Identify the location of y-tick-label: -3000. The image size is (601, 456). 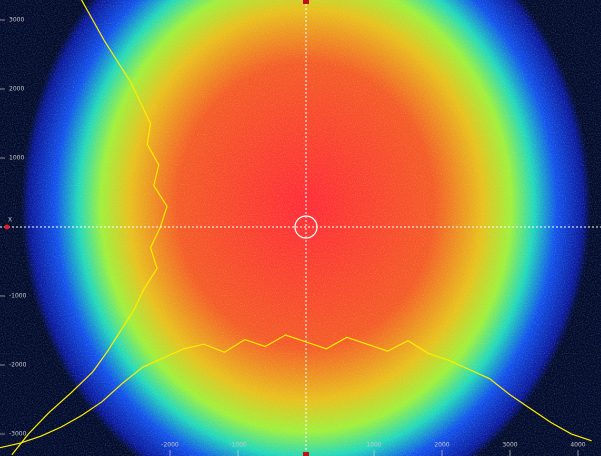
(18, 434).